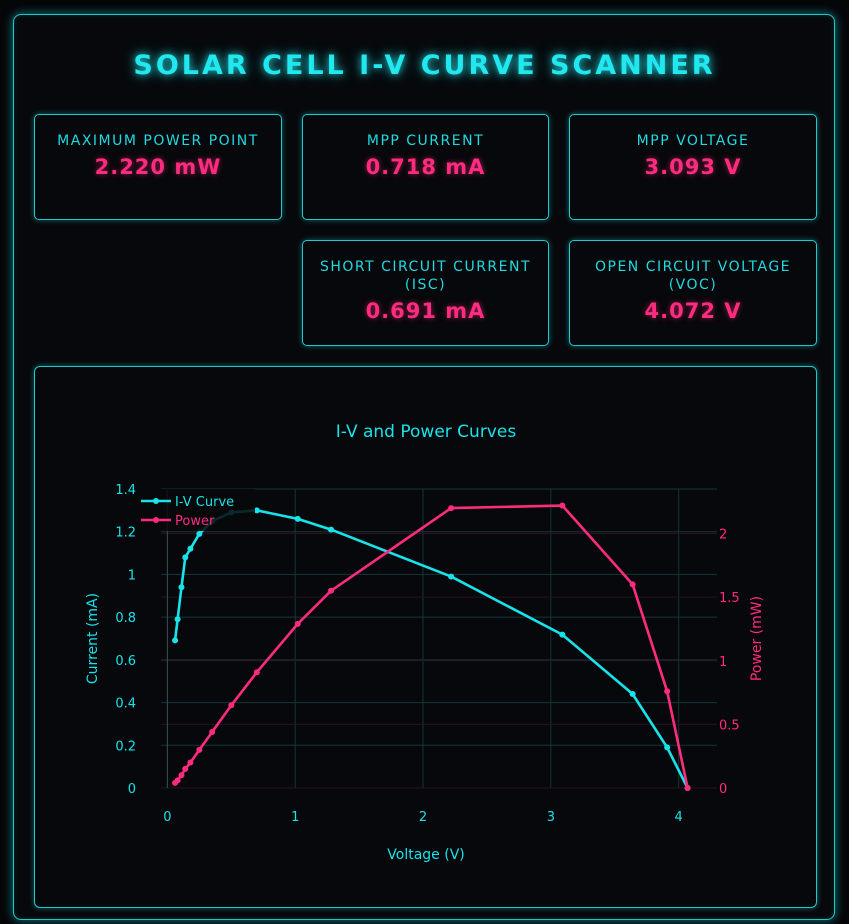 This screenshot has width=849, height=924. What do you see at coordinates (723, 662) in the screenshot?
I see `y2-tick-label: 1` at bounding box center [723, 662].